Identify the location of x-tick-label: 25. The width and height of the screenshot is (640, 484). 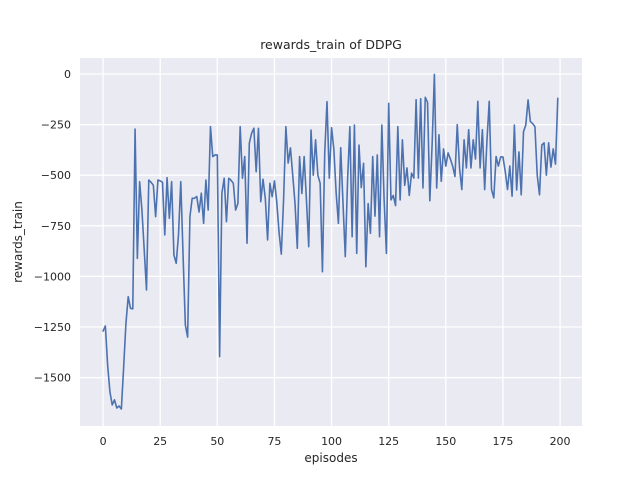
(160, 441).